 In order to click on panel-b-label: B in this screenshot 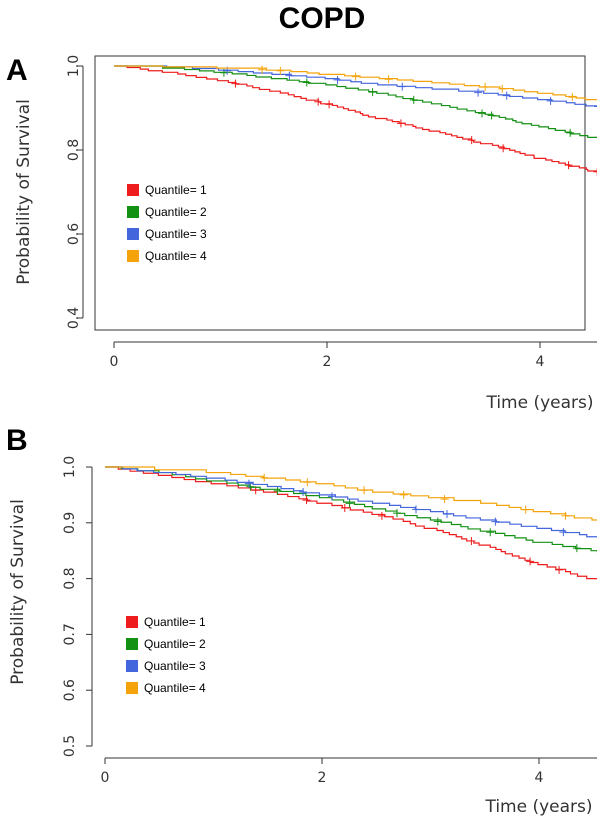, I will do `click(17, 440)`.